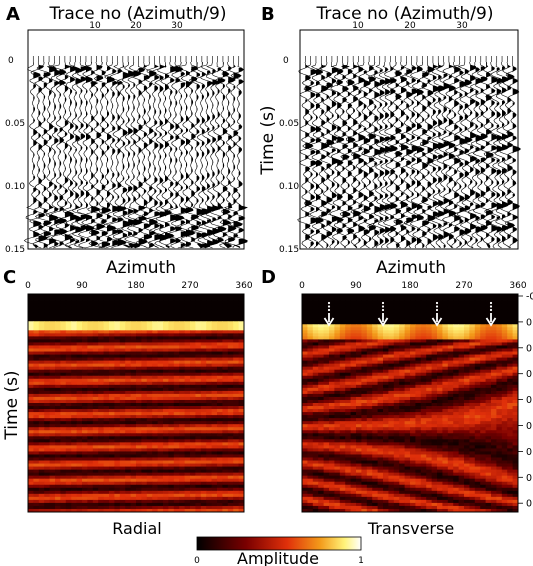 This screenshot has height=566, width=533. I want to click on wiggle-trace-fill, so click(143, 154).